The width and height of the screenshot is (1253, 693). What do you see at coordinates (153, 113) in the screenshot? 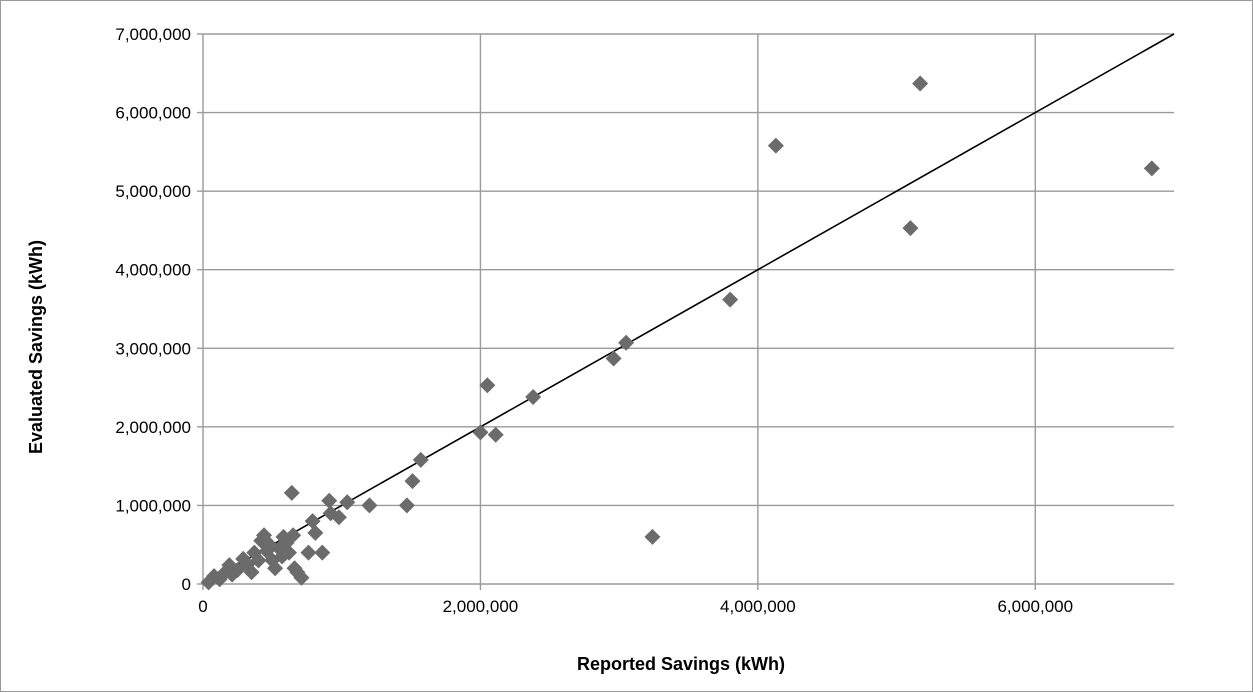
I see `y-tick-label: 6,000,000` at bounding box center [153, 113].